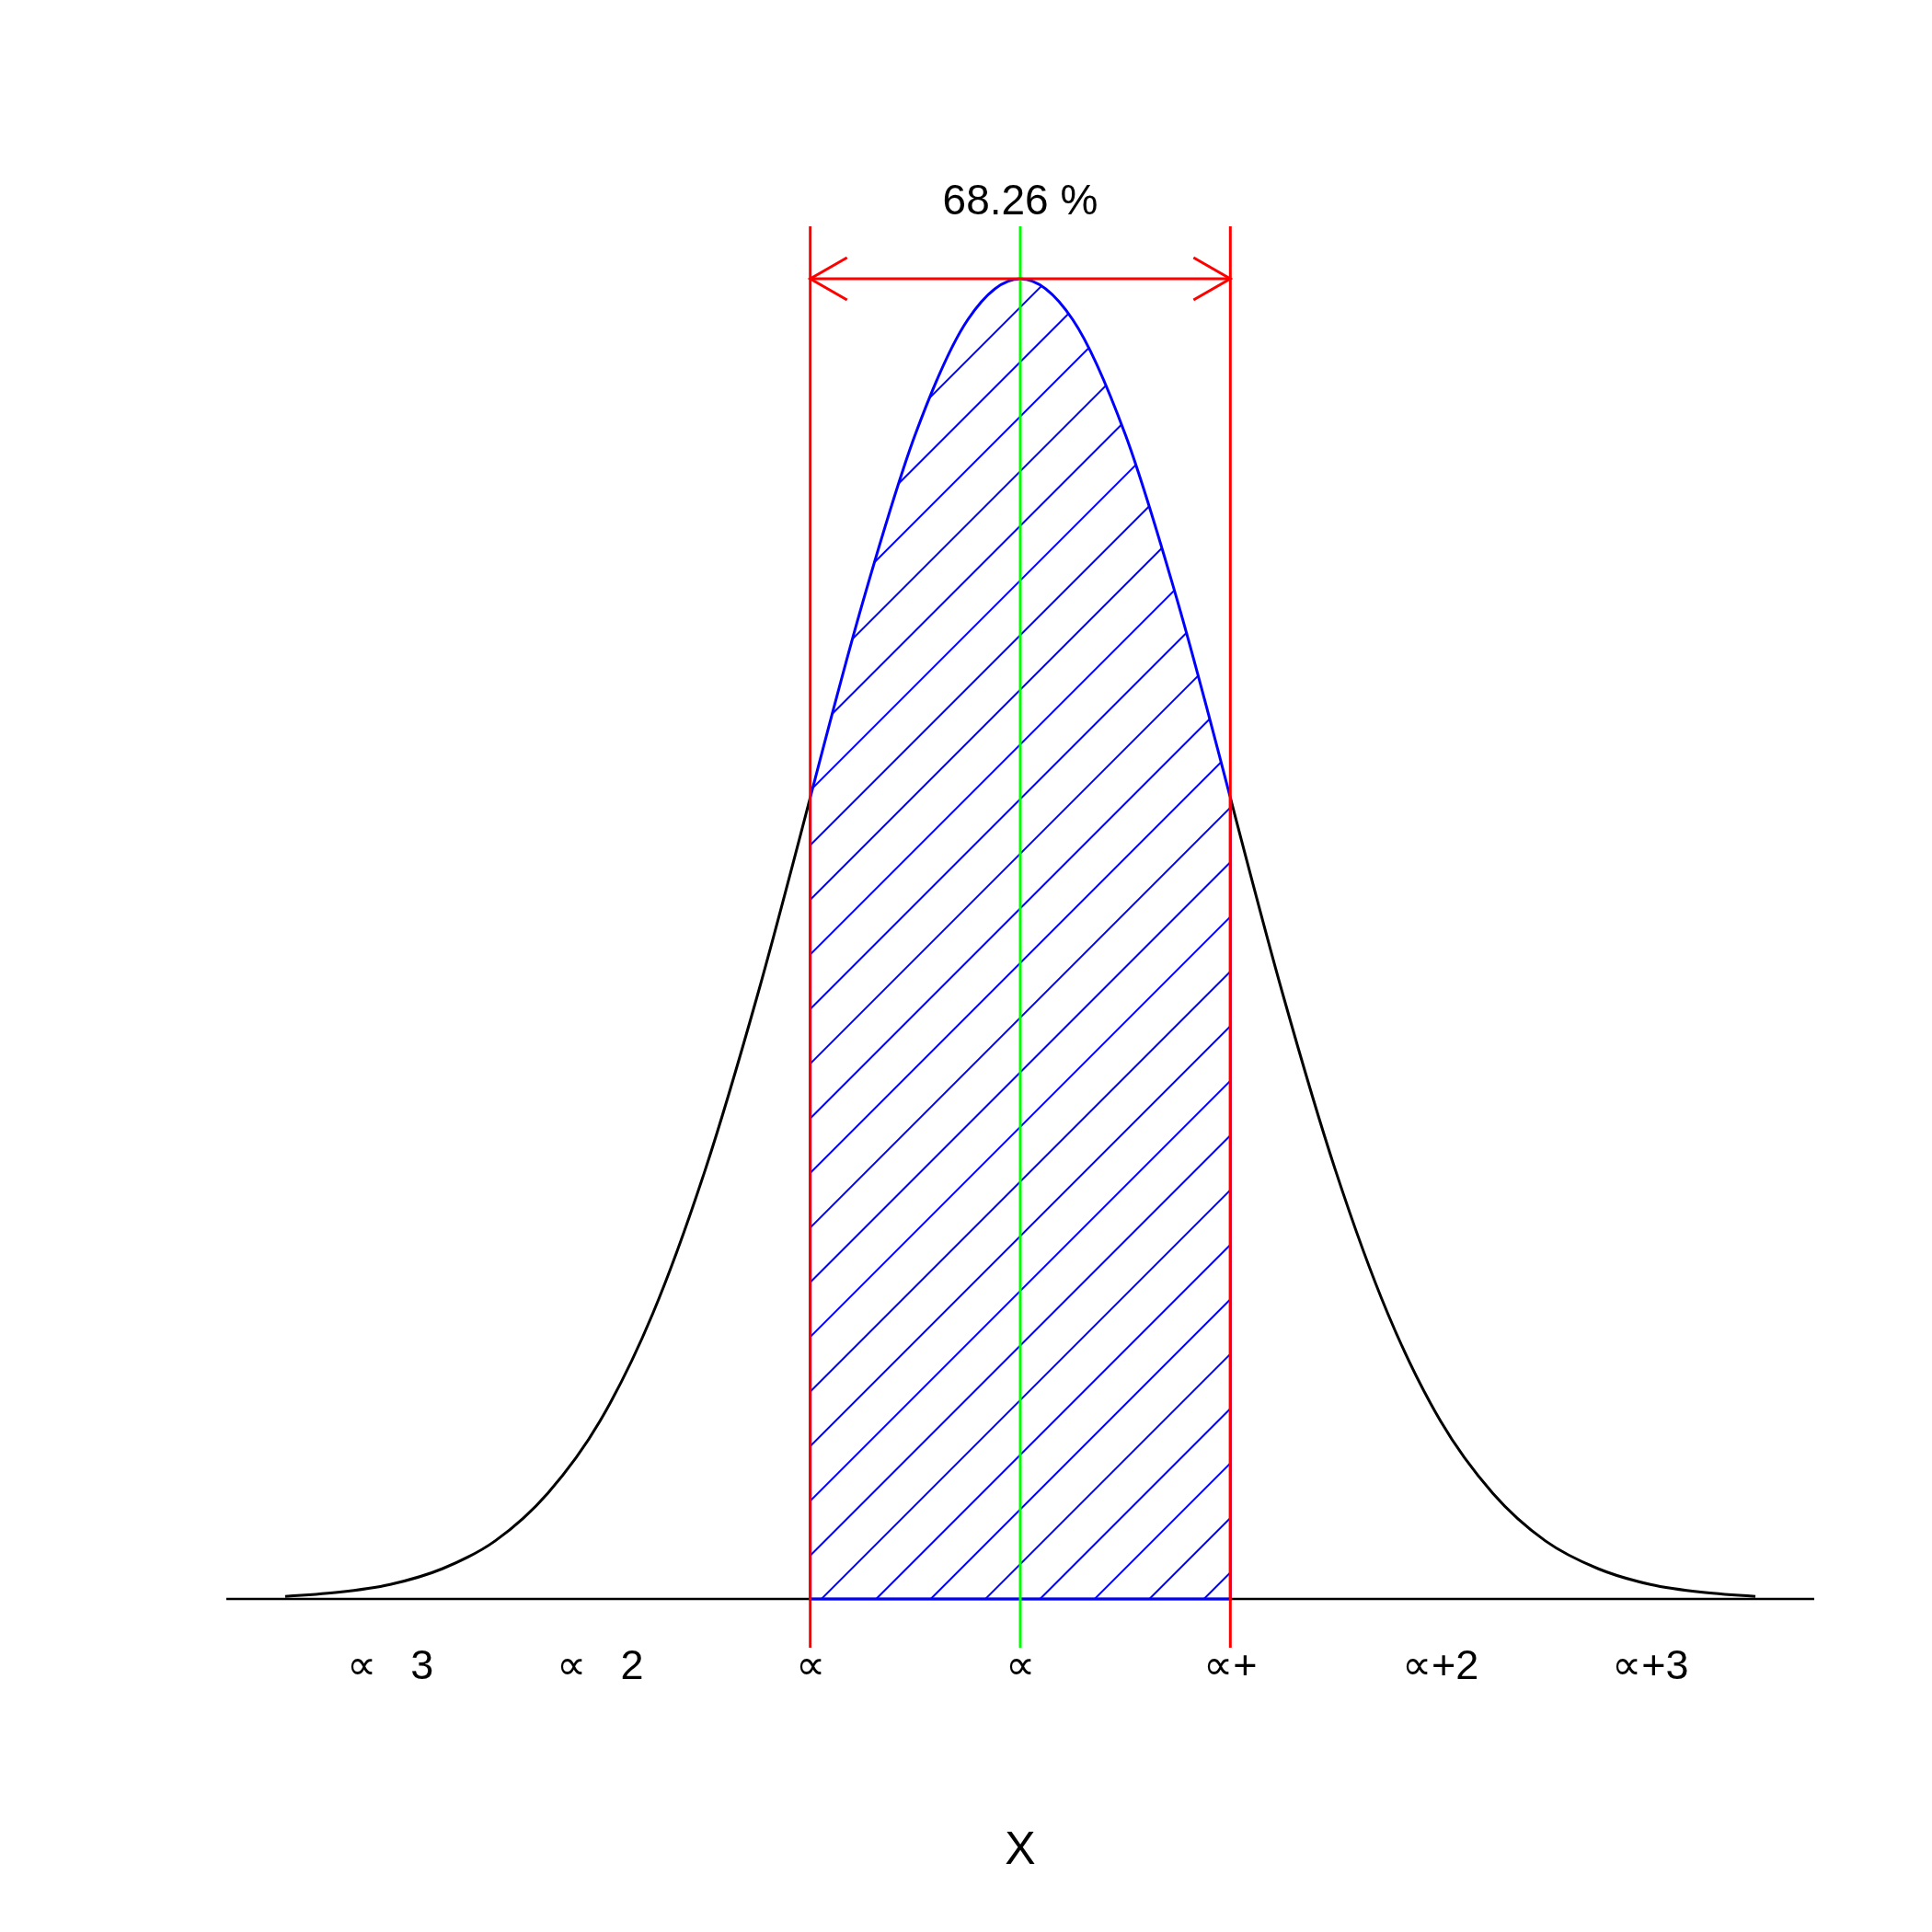 Image resolution: width=1932 pixels, height=1932 pixels. Describe the element at coordinates (1020, 1848) in the screenshot. I see `x-axis-title: X` at that location.